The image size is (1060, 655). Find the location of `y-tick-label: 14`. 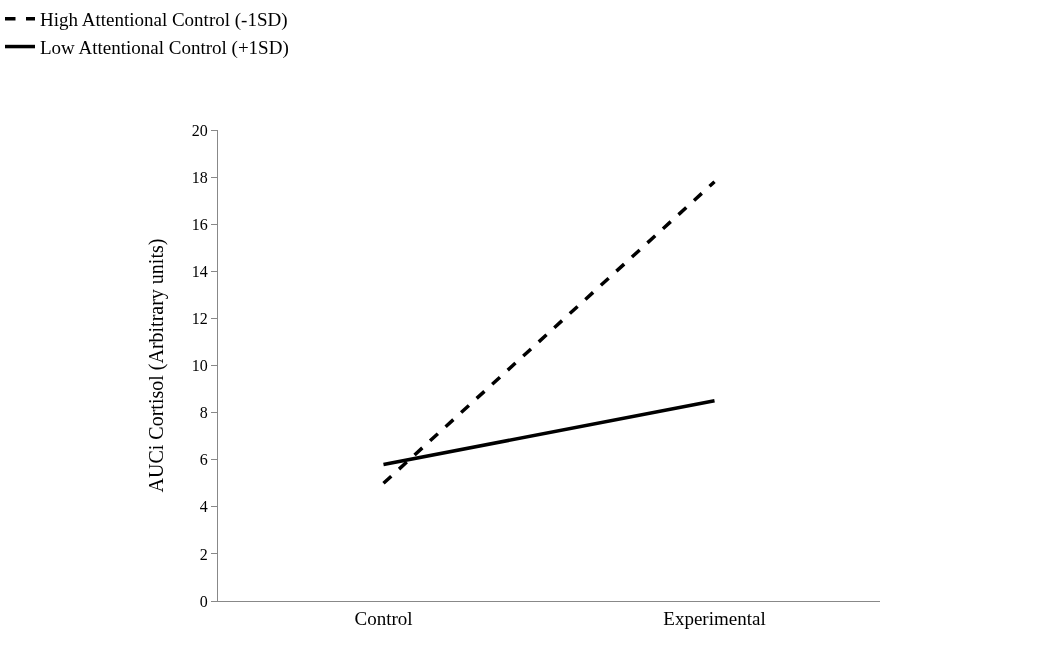

y-tick-label: 14 is located at coordinates (199, 271).